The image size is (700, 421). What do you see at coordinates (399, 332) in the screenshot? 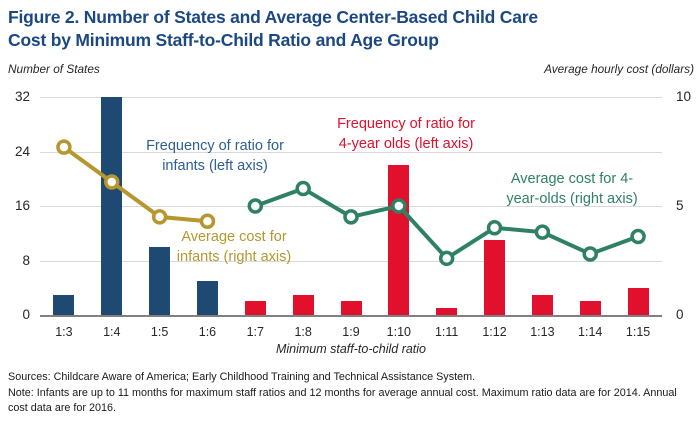
I see `x-tick-1:10: 1:10` at bounding box center [399, 332].